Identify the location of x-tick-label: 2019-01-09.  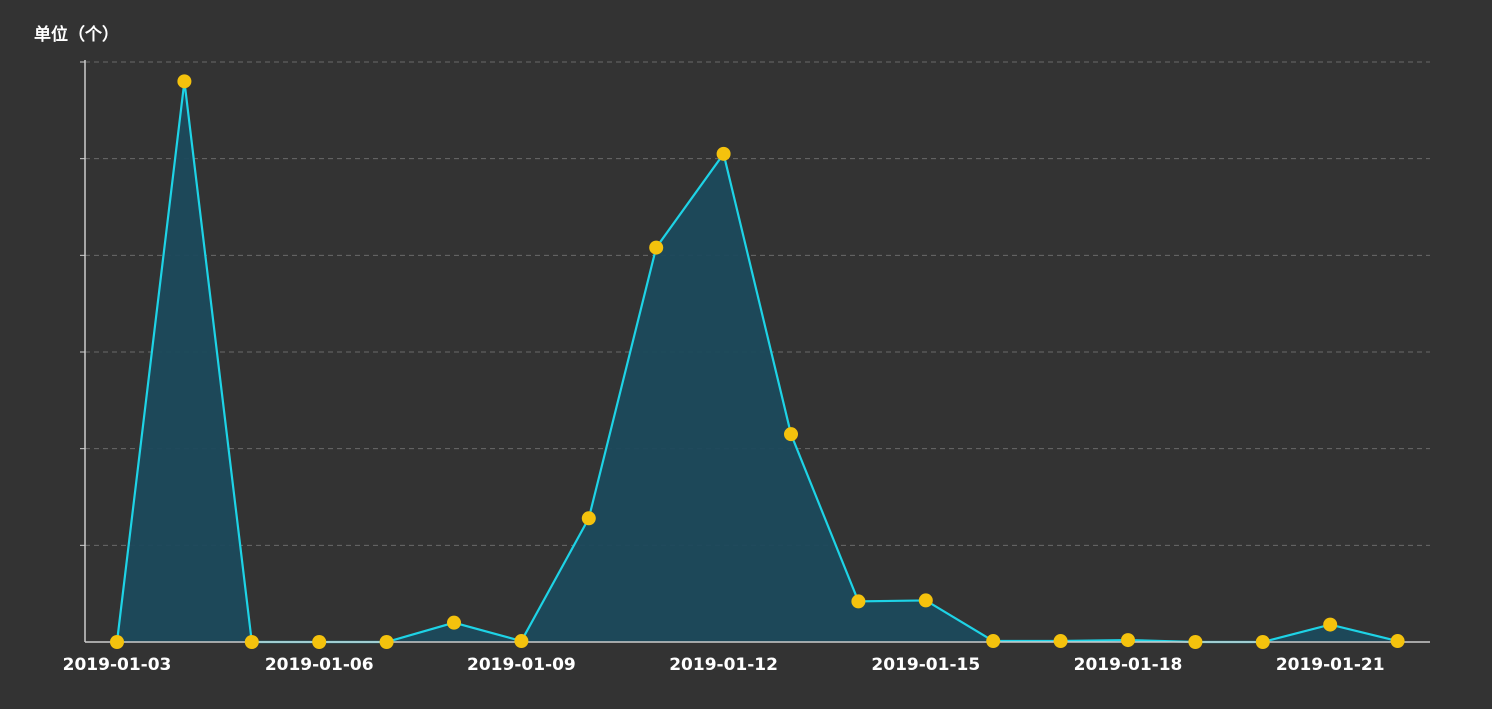
(521, 665).